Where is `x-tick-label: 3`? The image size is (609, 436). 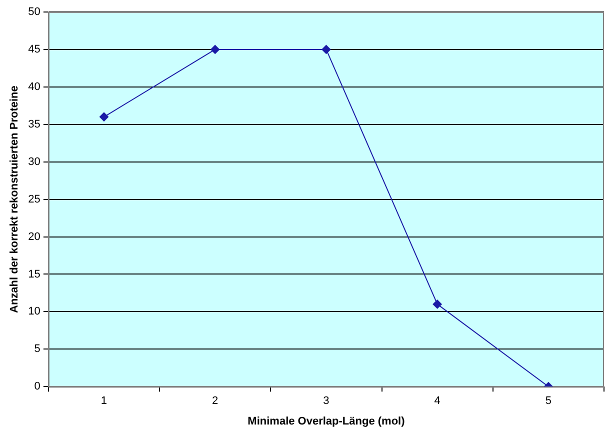 x-tick-label: 3 is located at coordinates (326, 401).